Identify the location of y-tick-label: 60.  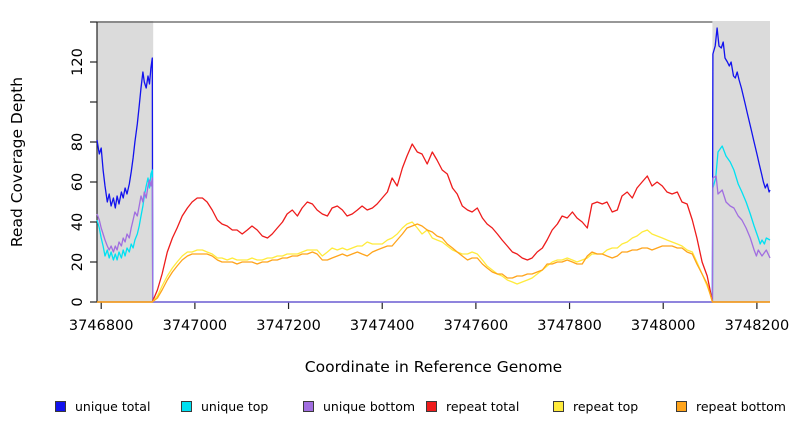
(78, 182).